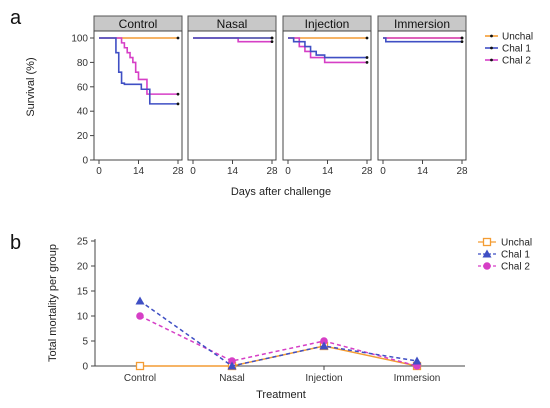  Describe the element at coordinates (279, 356) in the screenshot. I see `series-line-unchal` at that location.